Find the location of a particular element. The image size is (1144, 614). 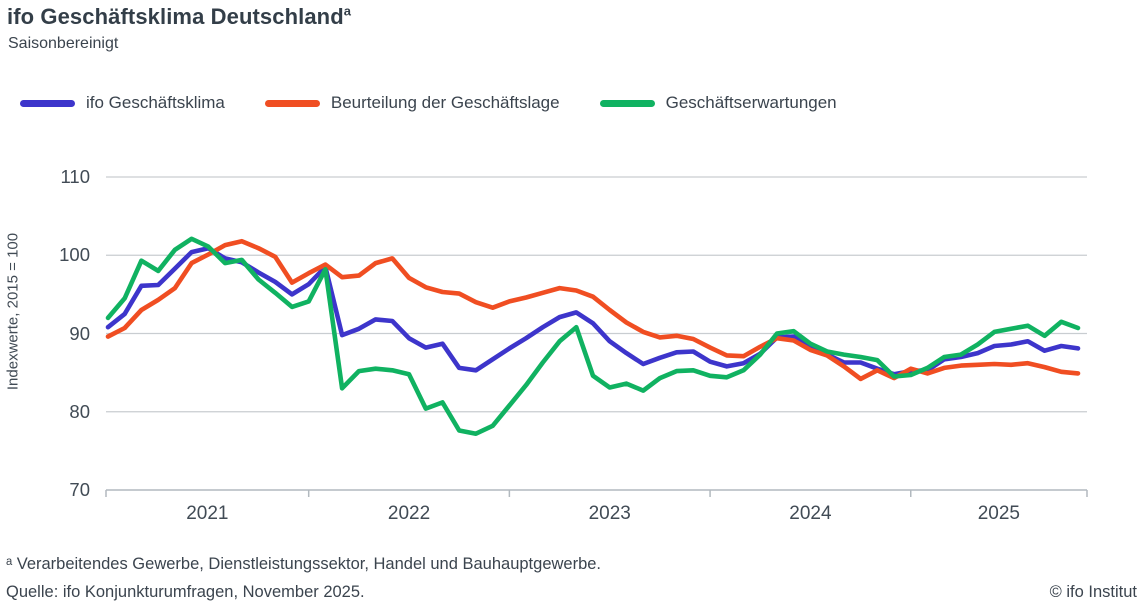

legend-item-geschaeftslage: Beurteilung der Geschäftslage is located at coordinates (412, 103).